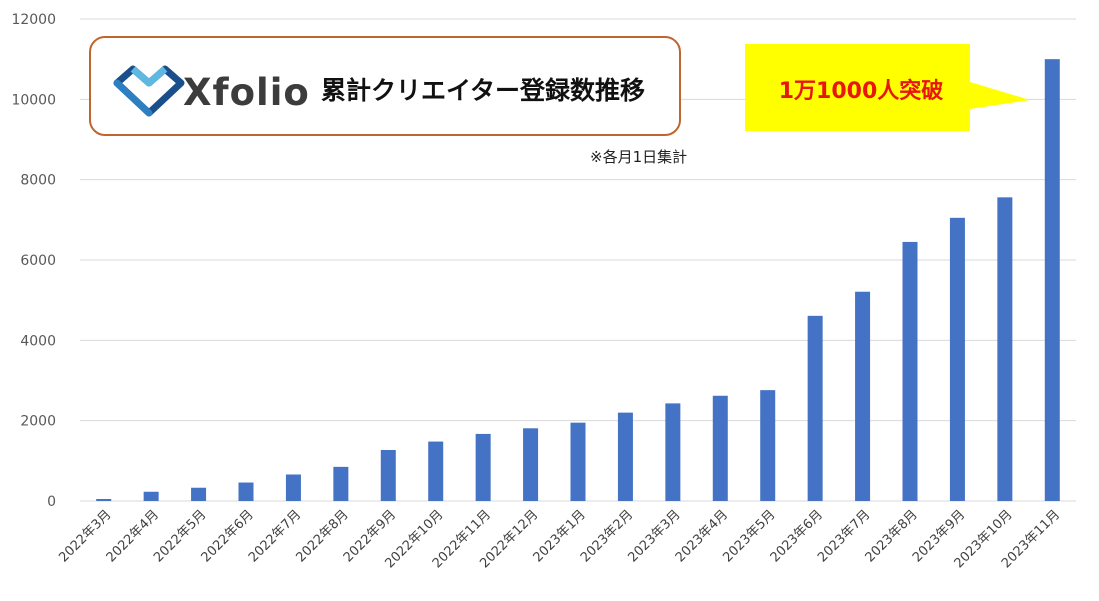 This screenshot has height=601, width=1099. I want to click on bar-2022年3月, so click(104, 499).